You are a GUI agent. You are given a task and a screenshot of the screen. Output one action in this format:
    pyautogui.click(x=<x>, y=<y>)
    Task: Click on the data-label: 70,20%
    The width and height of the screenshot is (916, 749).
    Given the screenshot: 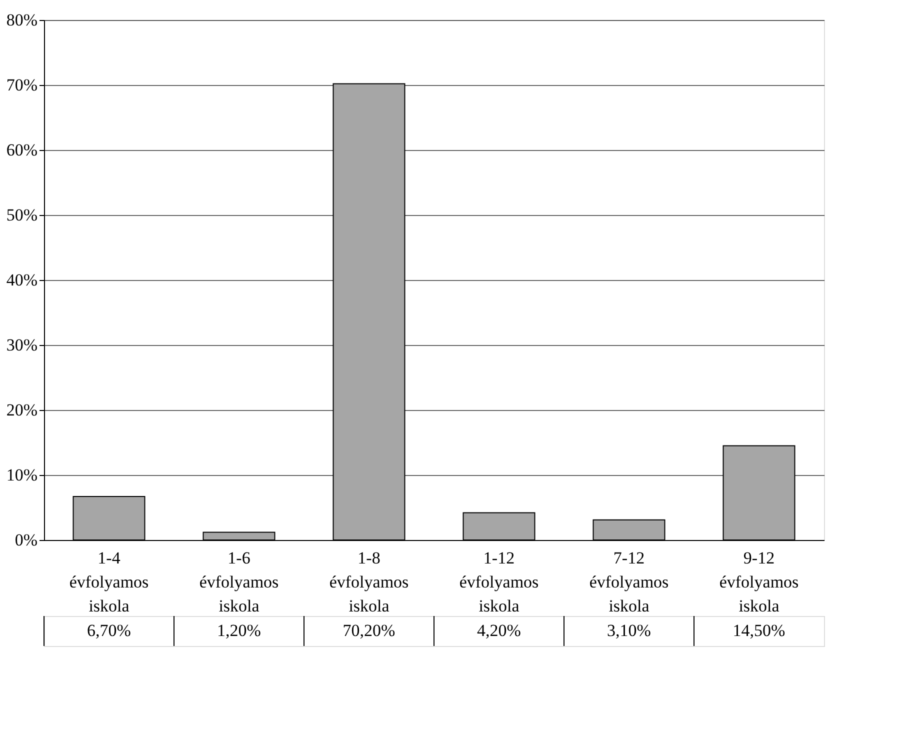 What is the action you would take?
    pyautogui.click(x=369, y=630)
    